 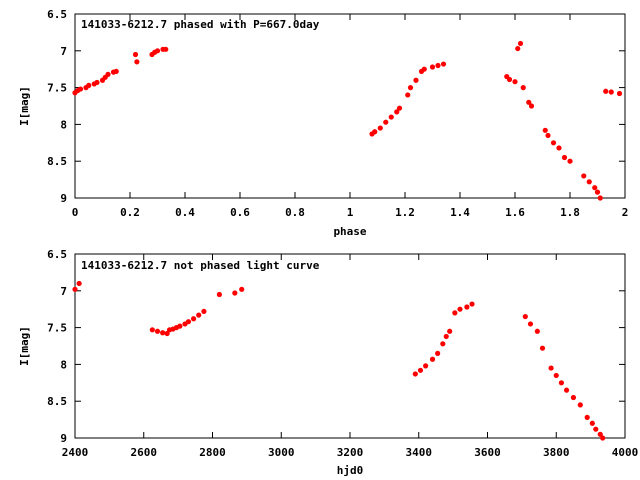 I want to click on phased-x-tick-label: 1.4, so click(x=460, y=212).